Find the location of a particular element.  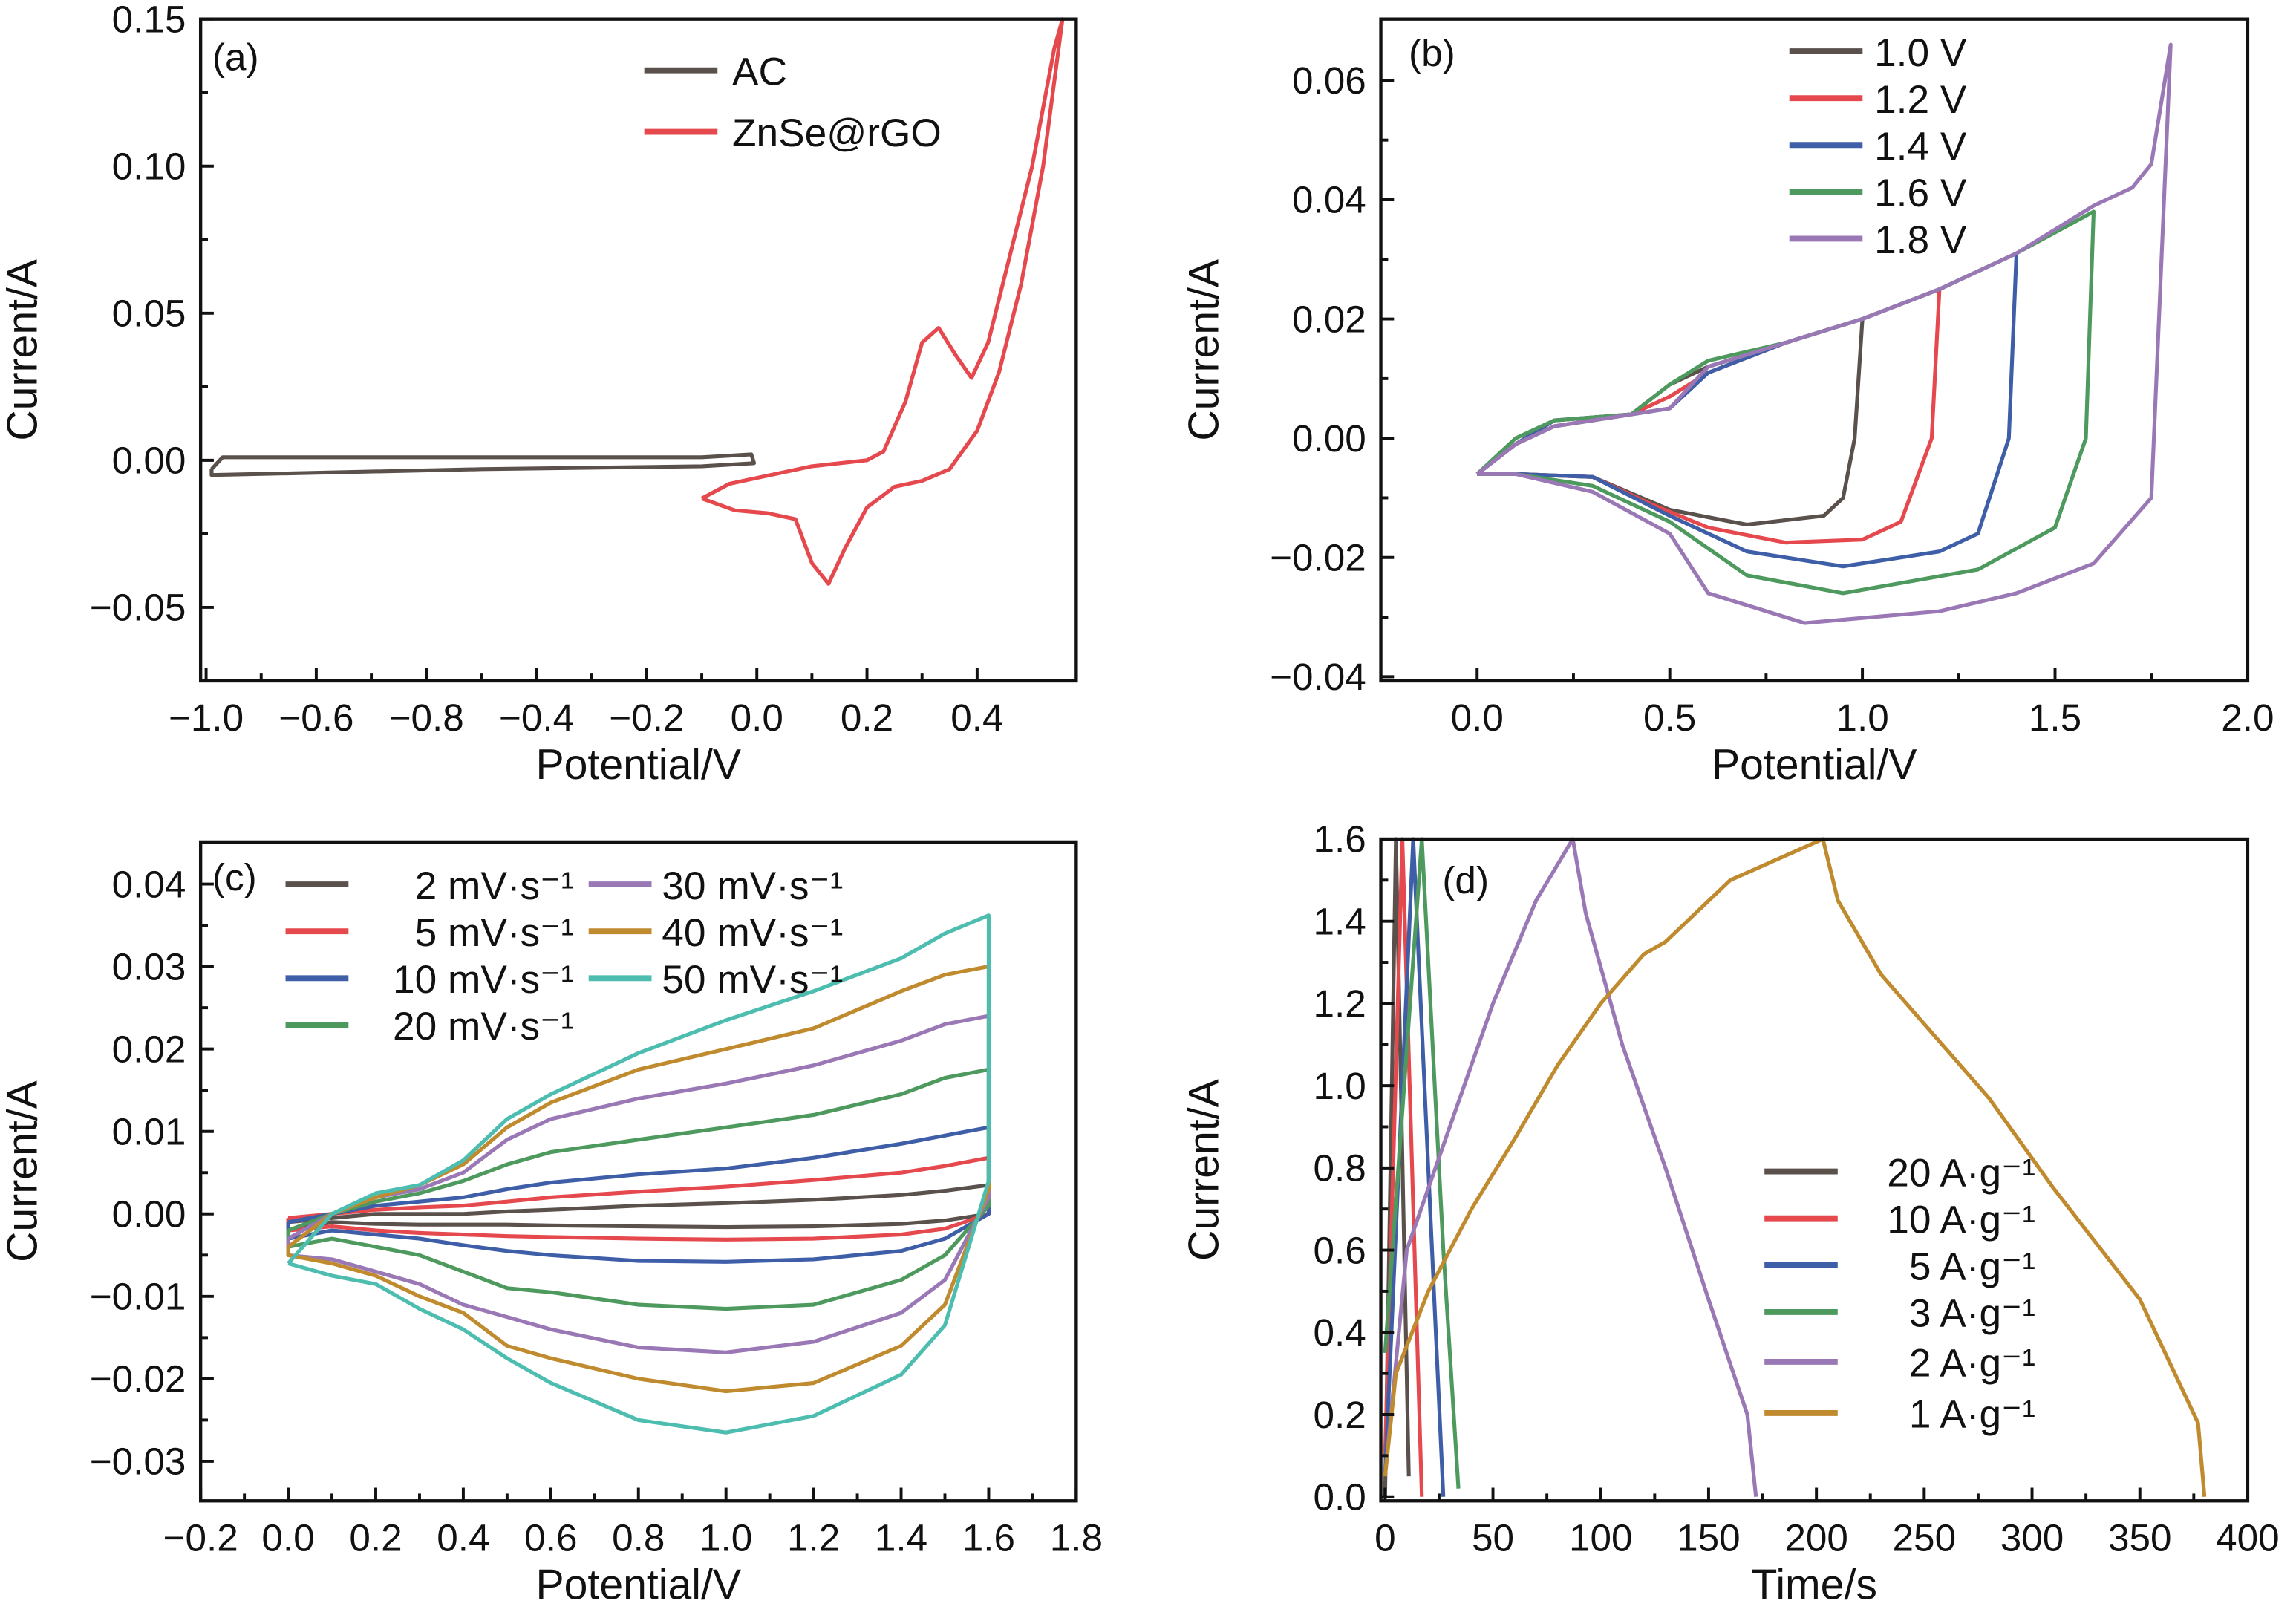

x-tick-label: 0.8 is located at coordinates (638, 1537).